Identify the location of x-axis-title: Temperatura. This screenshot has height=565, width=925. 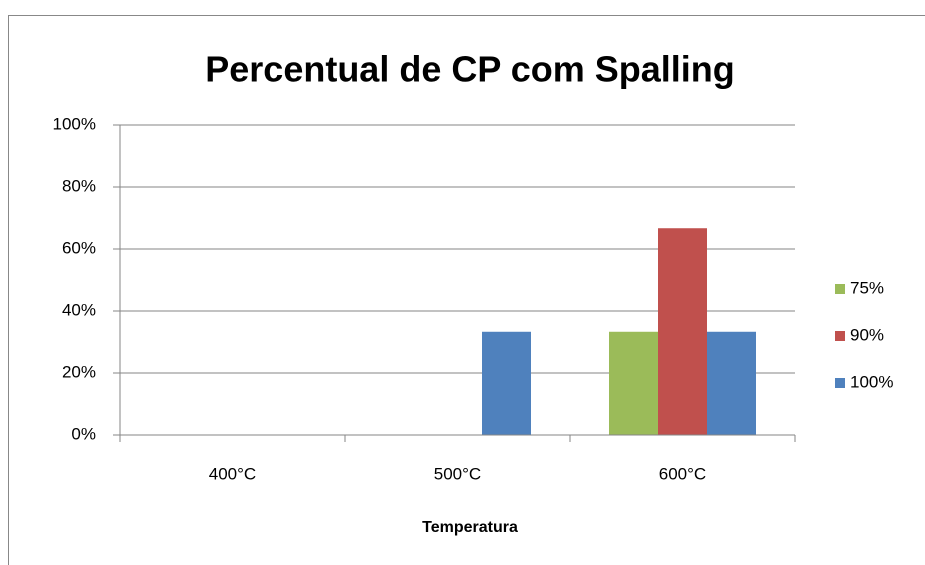
(470, 527).